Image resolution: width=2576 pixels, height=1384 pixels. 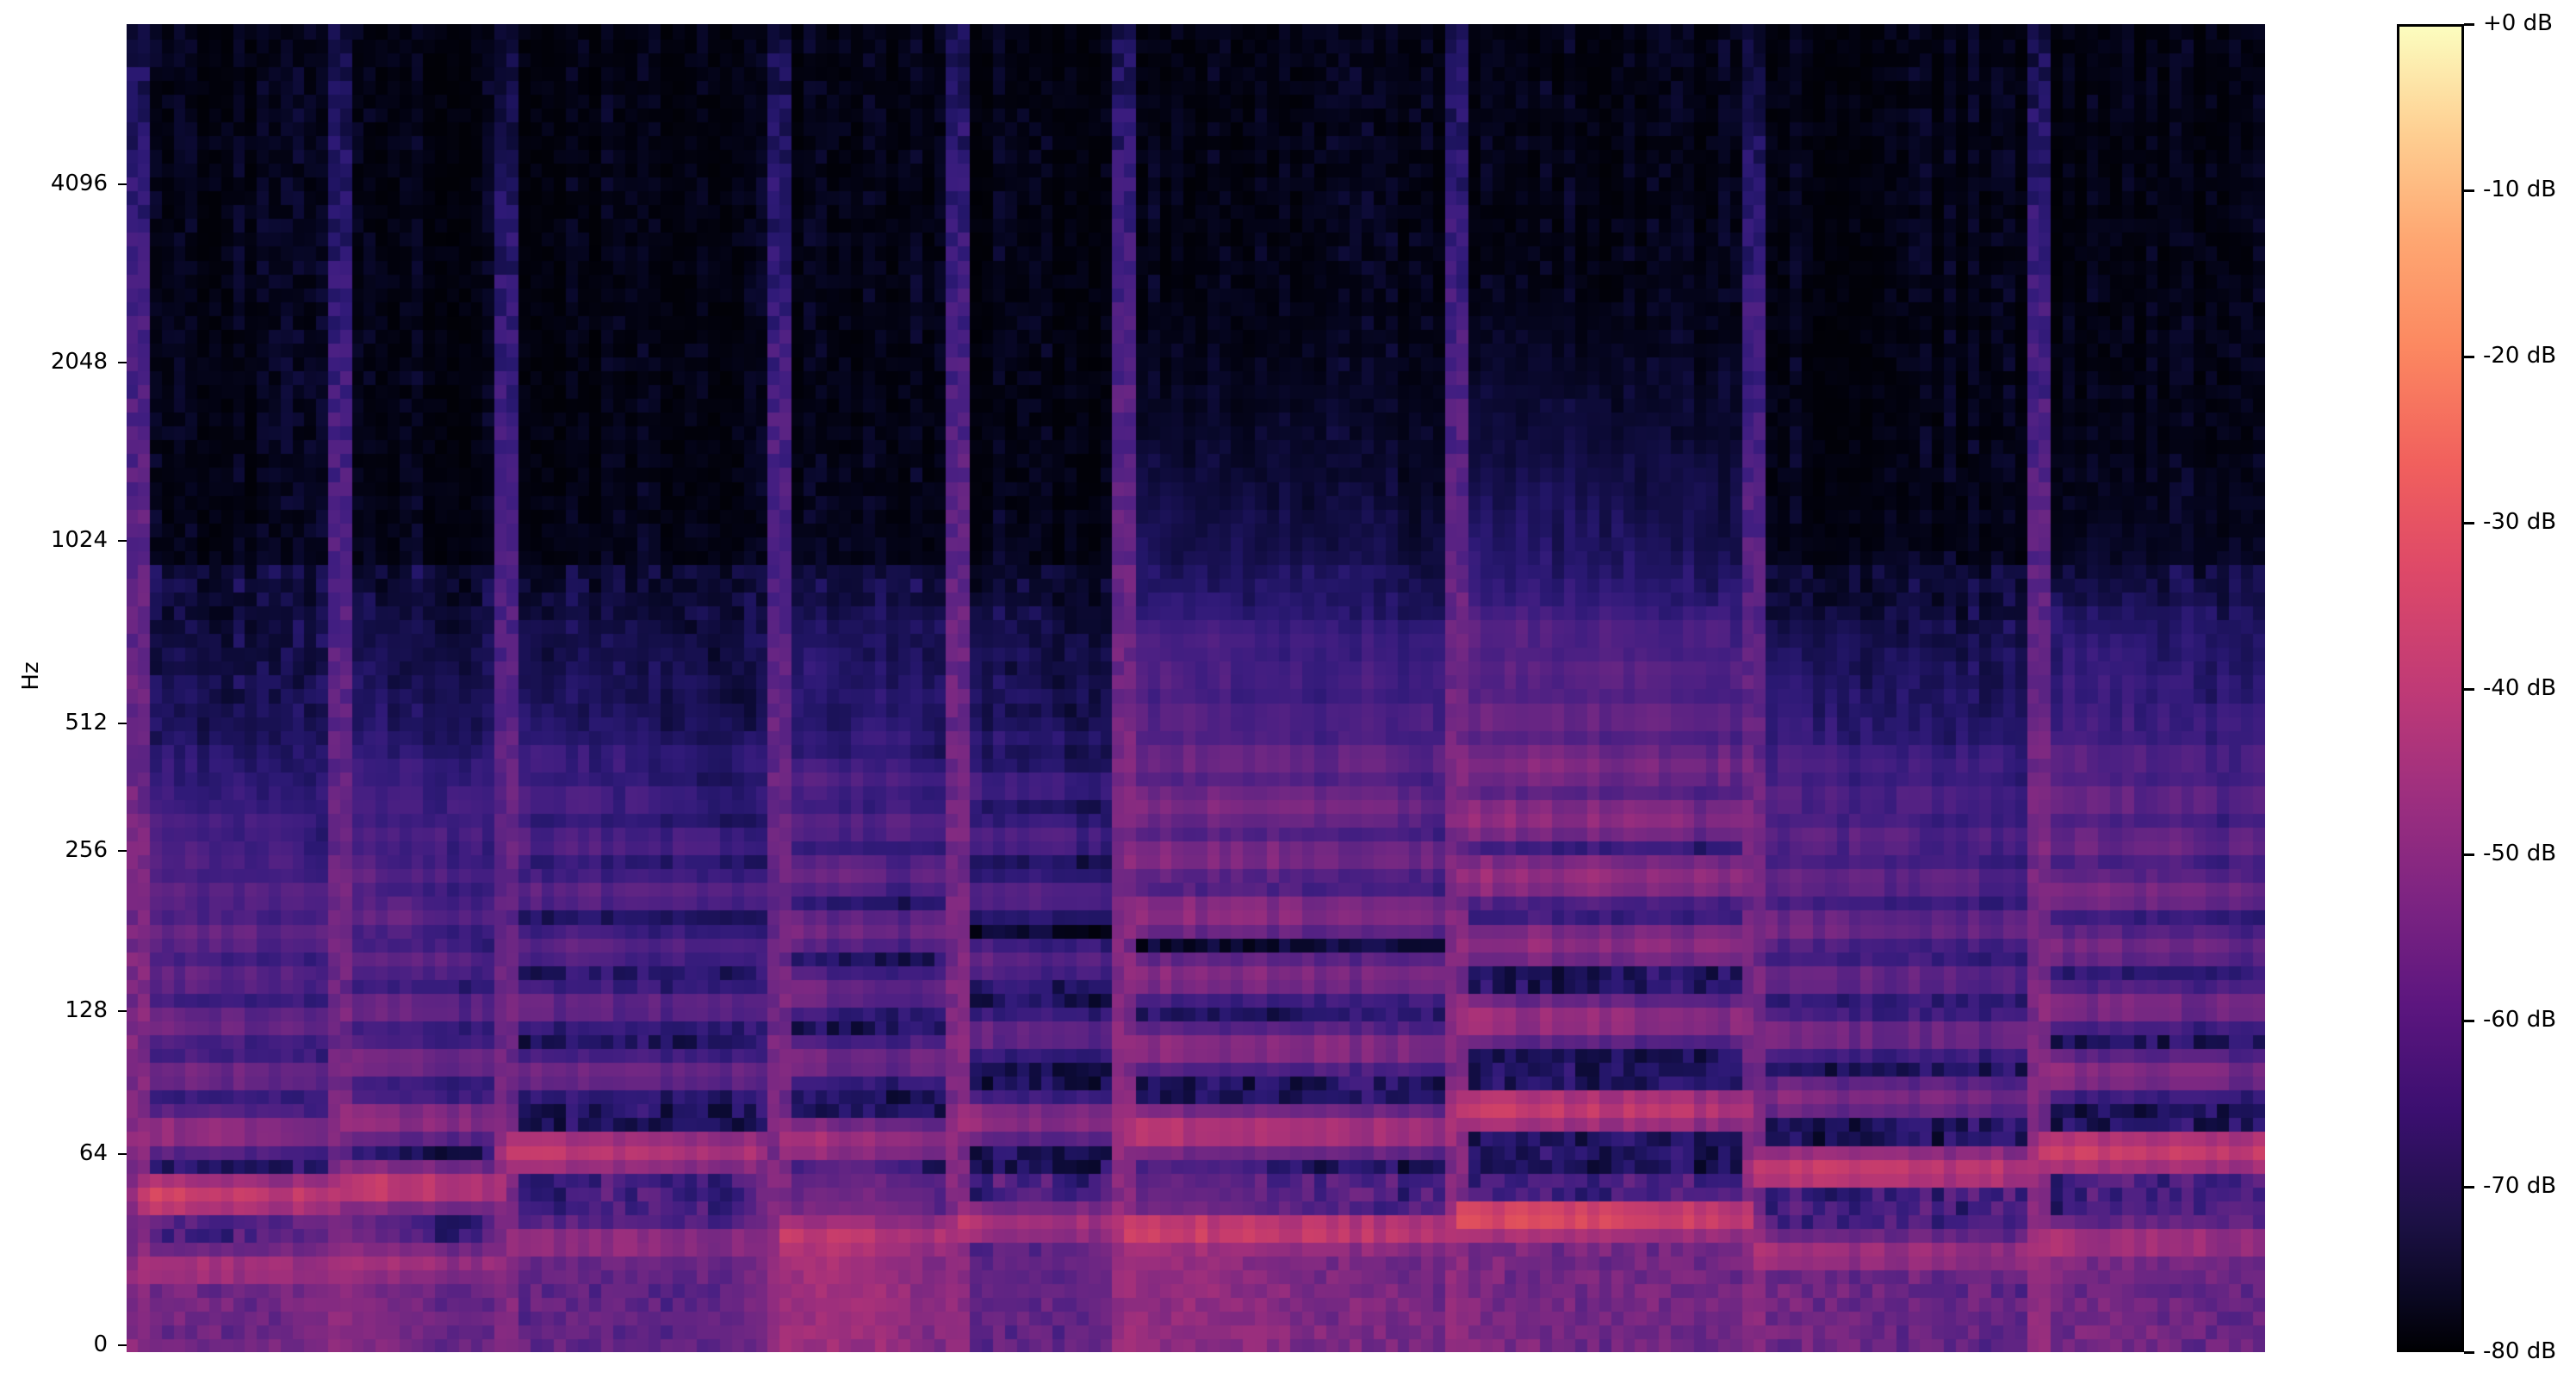 I want to click on y-axis: Hz, so click(x=63, y=692).